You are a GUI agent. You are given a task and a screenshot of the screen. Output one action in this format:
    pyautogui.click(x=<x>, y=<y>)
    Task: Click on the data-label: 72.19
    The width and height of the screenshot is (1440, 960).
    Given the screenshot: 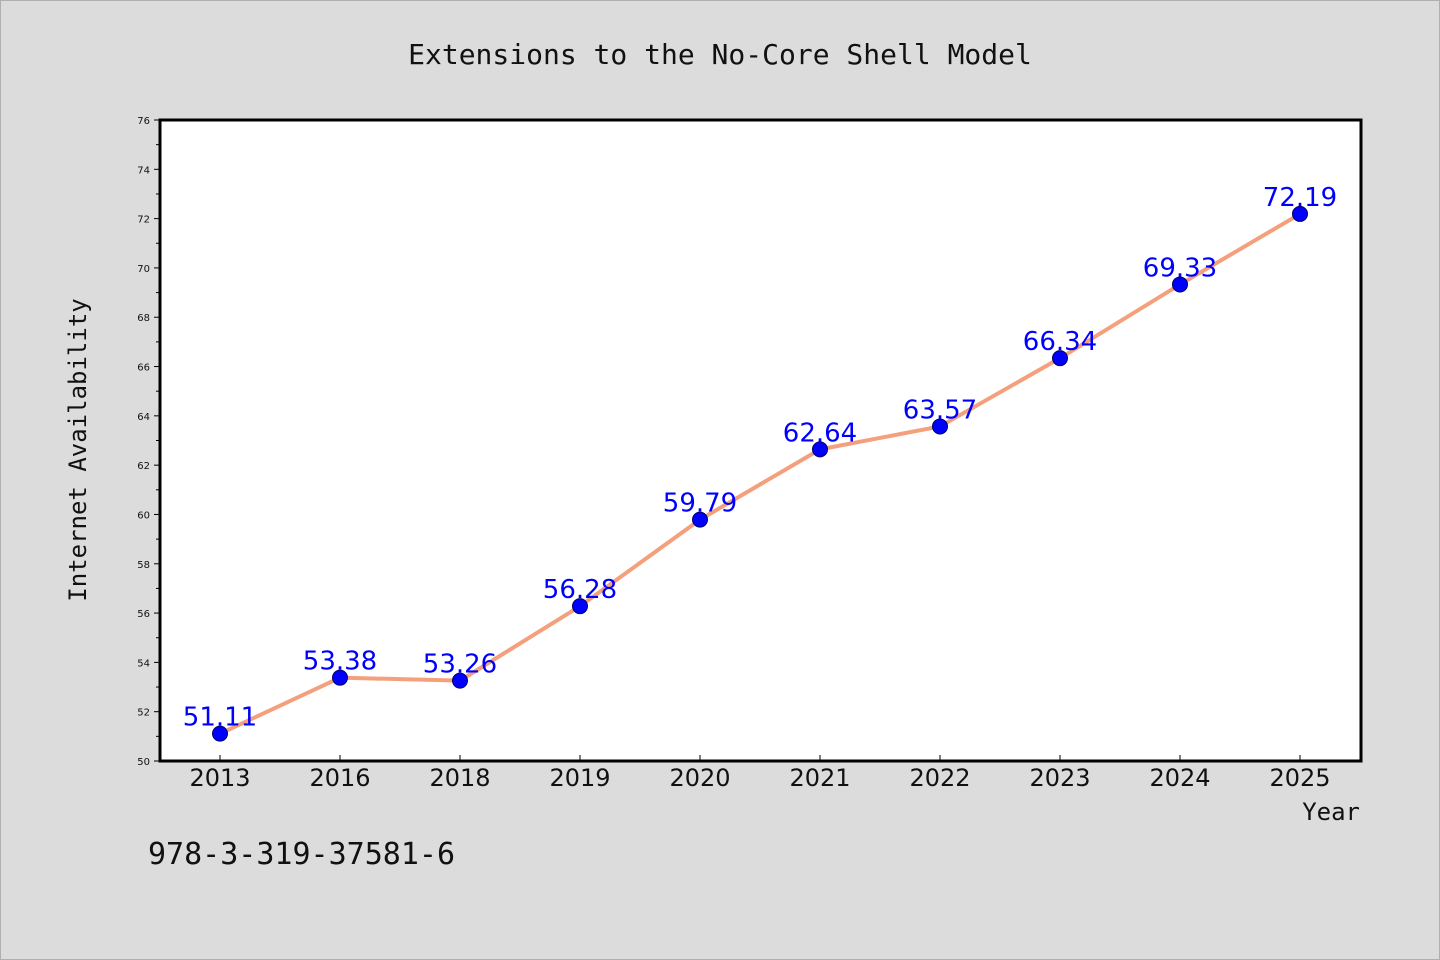 What is the action you would take?
    pyautogui.click(x=1300, y=198)
    